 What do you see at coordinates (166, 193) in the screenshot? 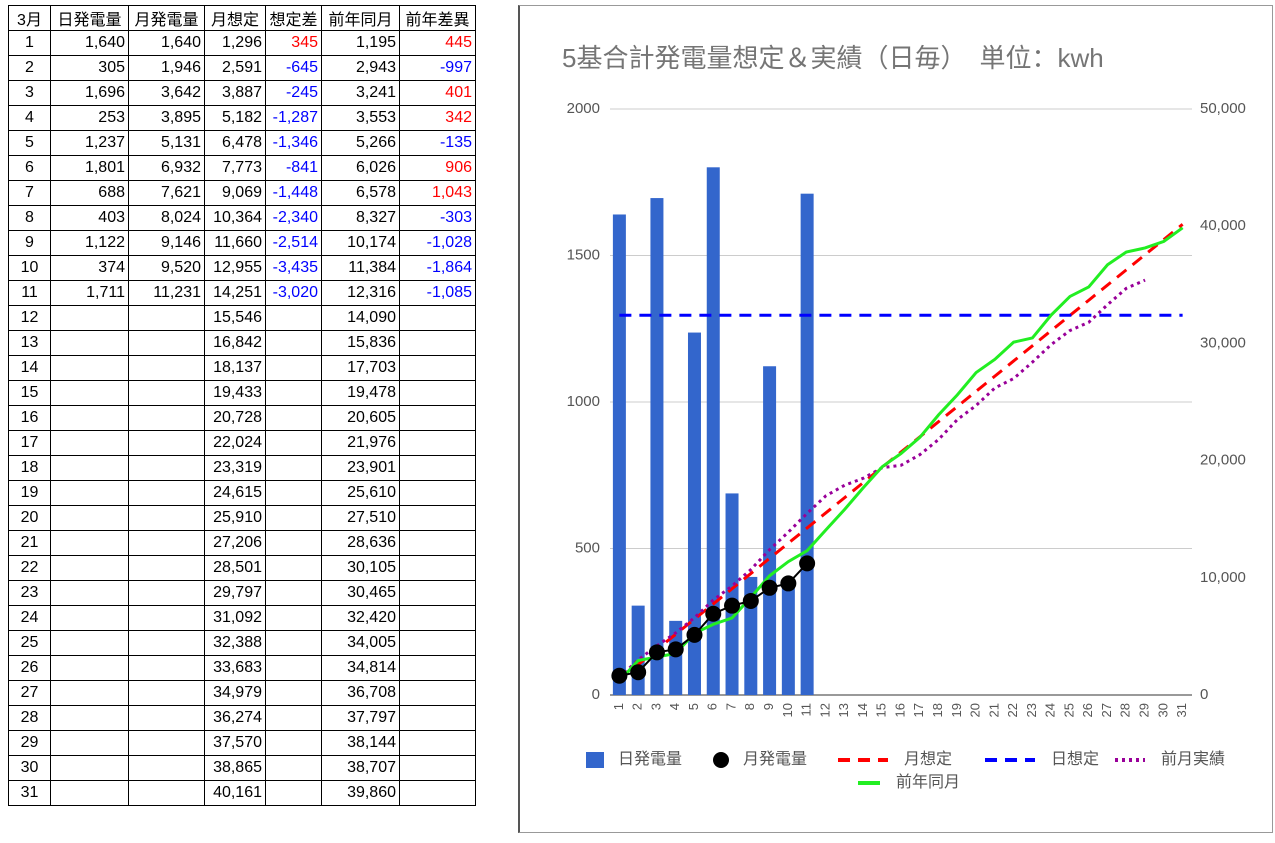
I see `table-cell: 7,621` at bounding box center [166, 193].